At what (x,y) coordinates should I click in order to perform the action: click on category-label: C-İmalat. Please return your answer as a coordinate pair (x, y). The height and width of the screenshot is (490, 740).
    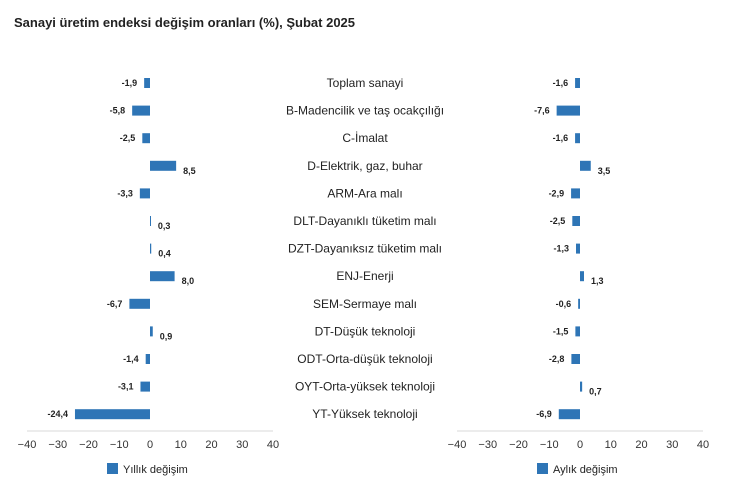
    Looking at the image, I should click on (365, 138).